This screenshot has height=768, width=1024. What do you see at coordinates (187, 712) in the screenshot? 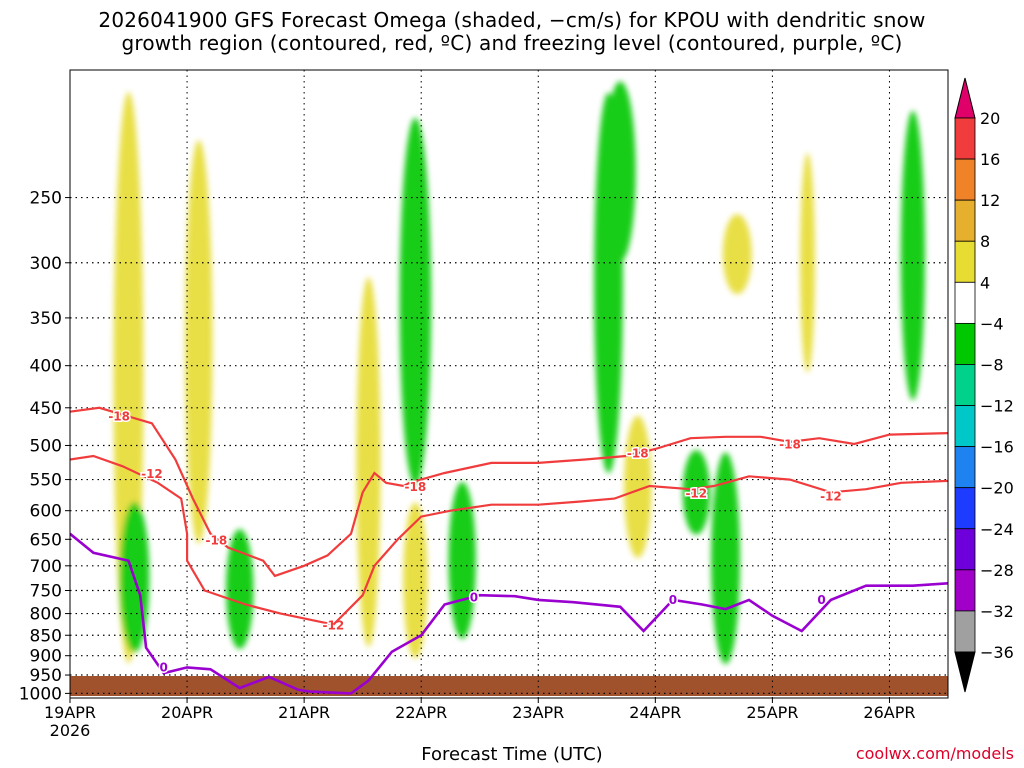
I see `x-tick-label-20APR: 20APR` at bounding box center [187, 712].